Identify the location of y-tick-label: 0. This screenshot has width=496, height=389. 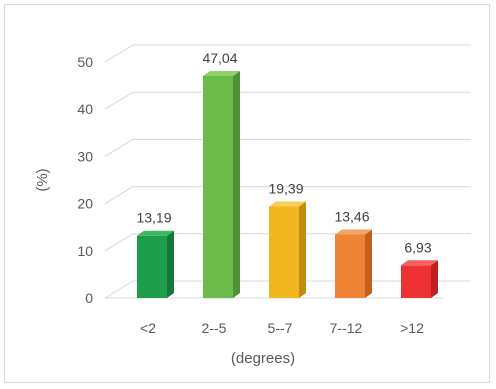
(89, 298).